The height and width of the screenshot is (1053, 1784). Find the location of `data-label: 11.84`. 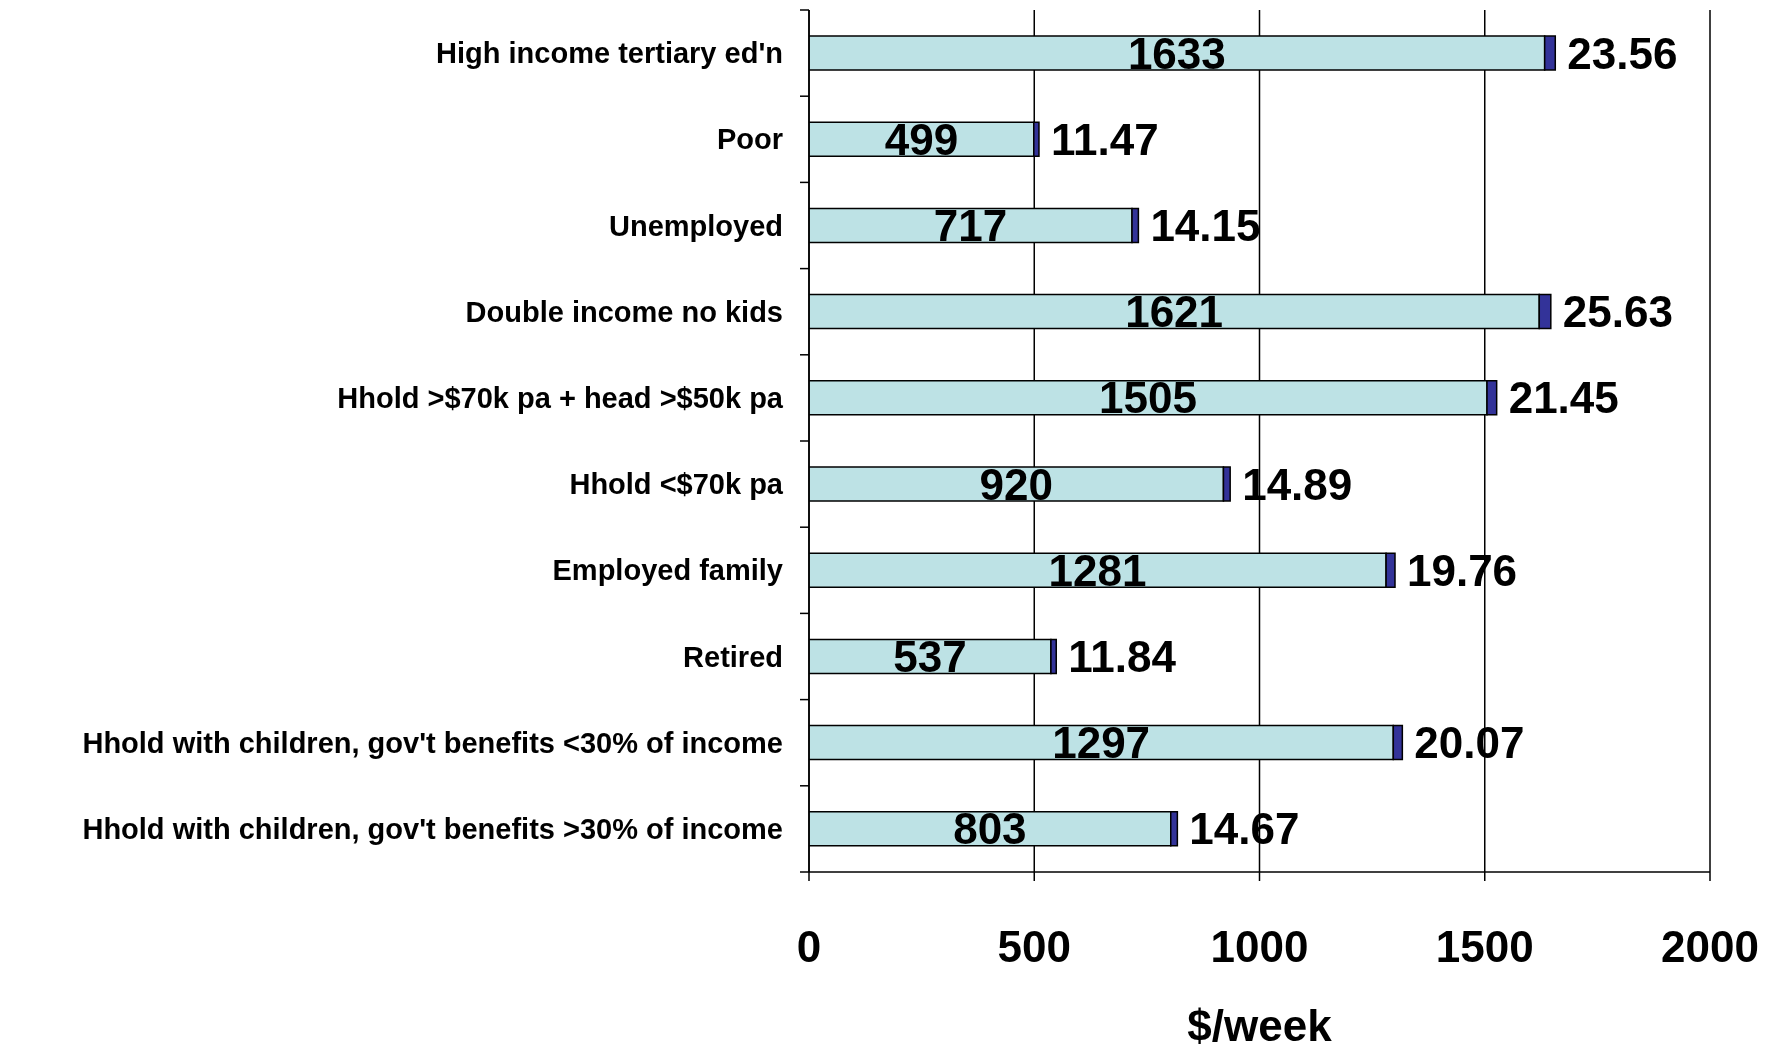

data-label: 11.84 is located at coordinates (1122, 657).